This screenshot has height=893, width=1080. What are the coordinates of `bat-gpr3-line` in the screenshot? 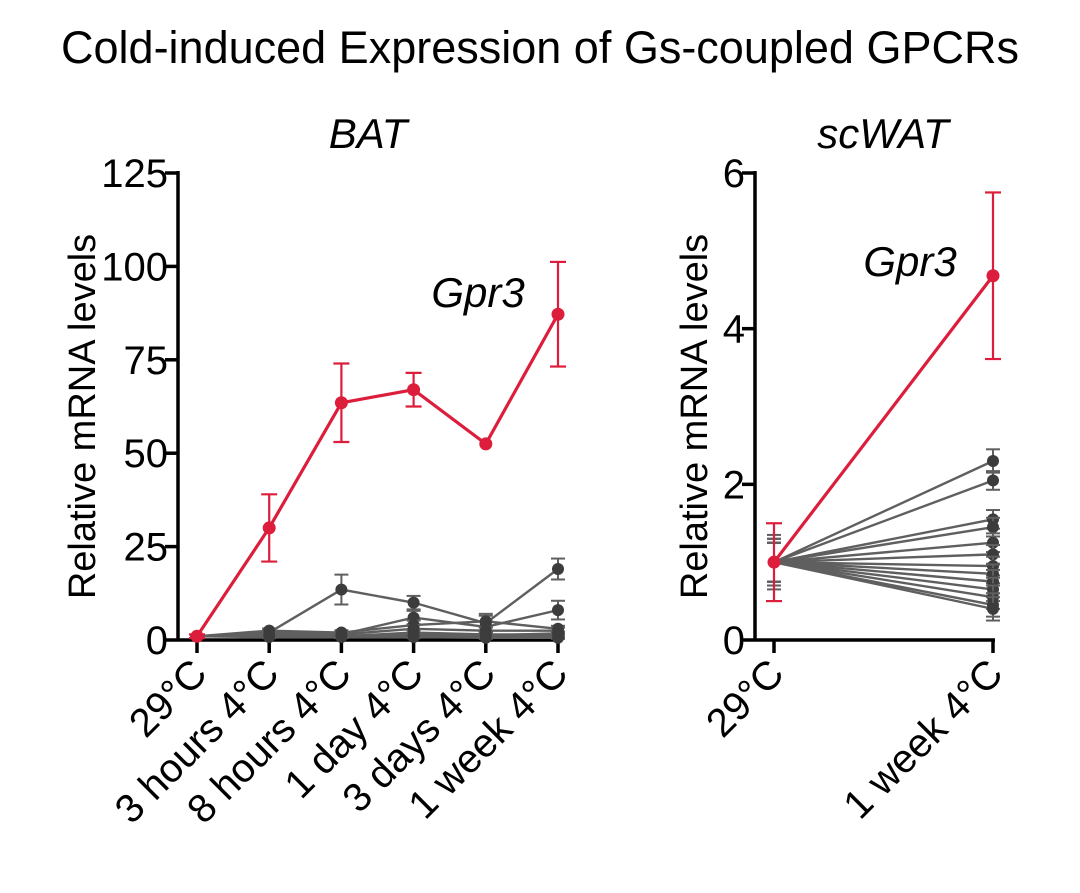 It's located at (377, 475).